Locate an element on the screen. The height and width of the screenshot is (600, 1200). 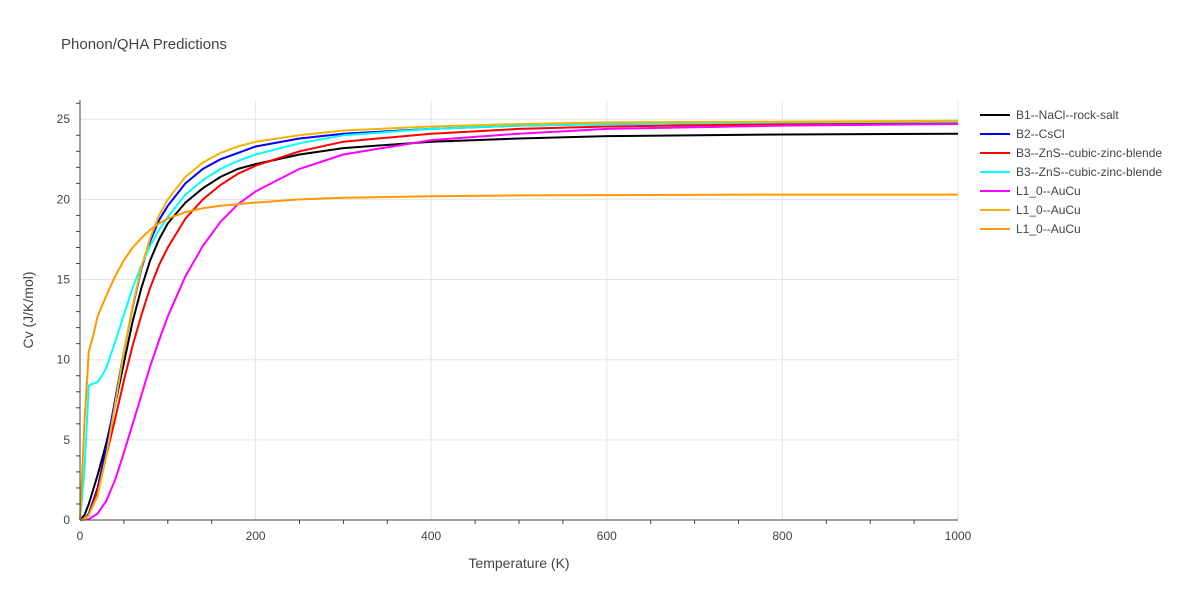
y-tick-label: 25 is located at coordinates (64, 119).